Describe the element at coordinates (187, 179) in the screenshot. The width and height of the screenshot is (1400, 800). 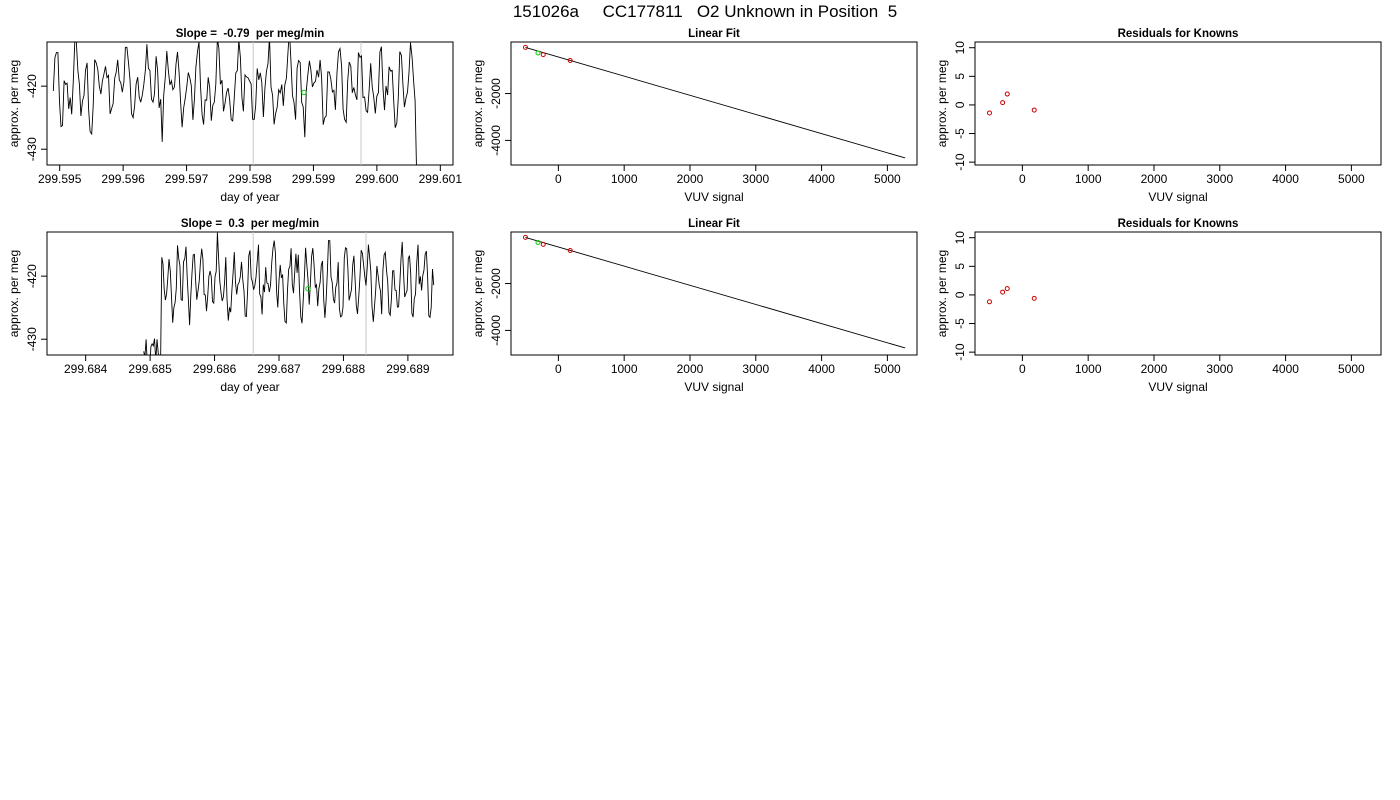
I see `x-tick-label: 299.597` at that location.